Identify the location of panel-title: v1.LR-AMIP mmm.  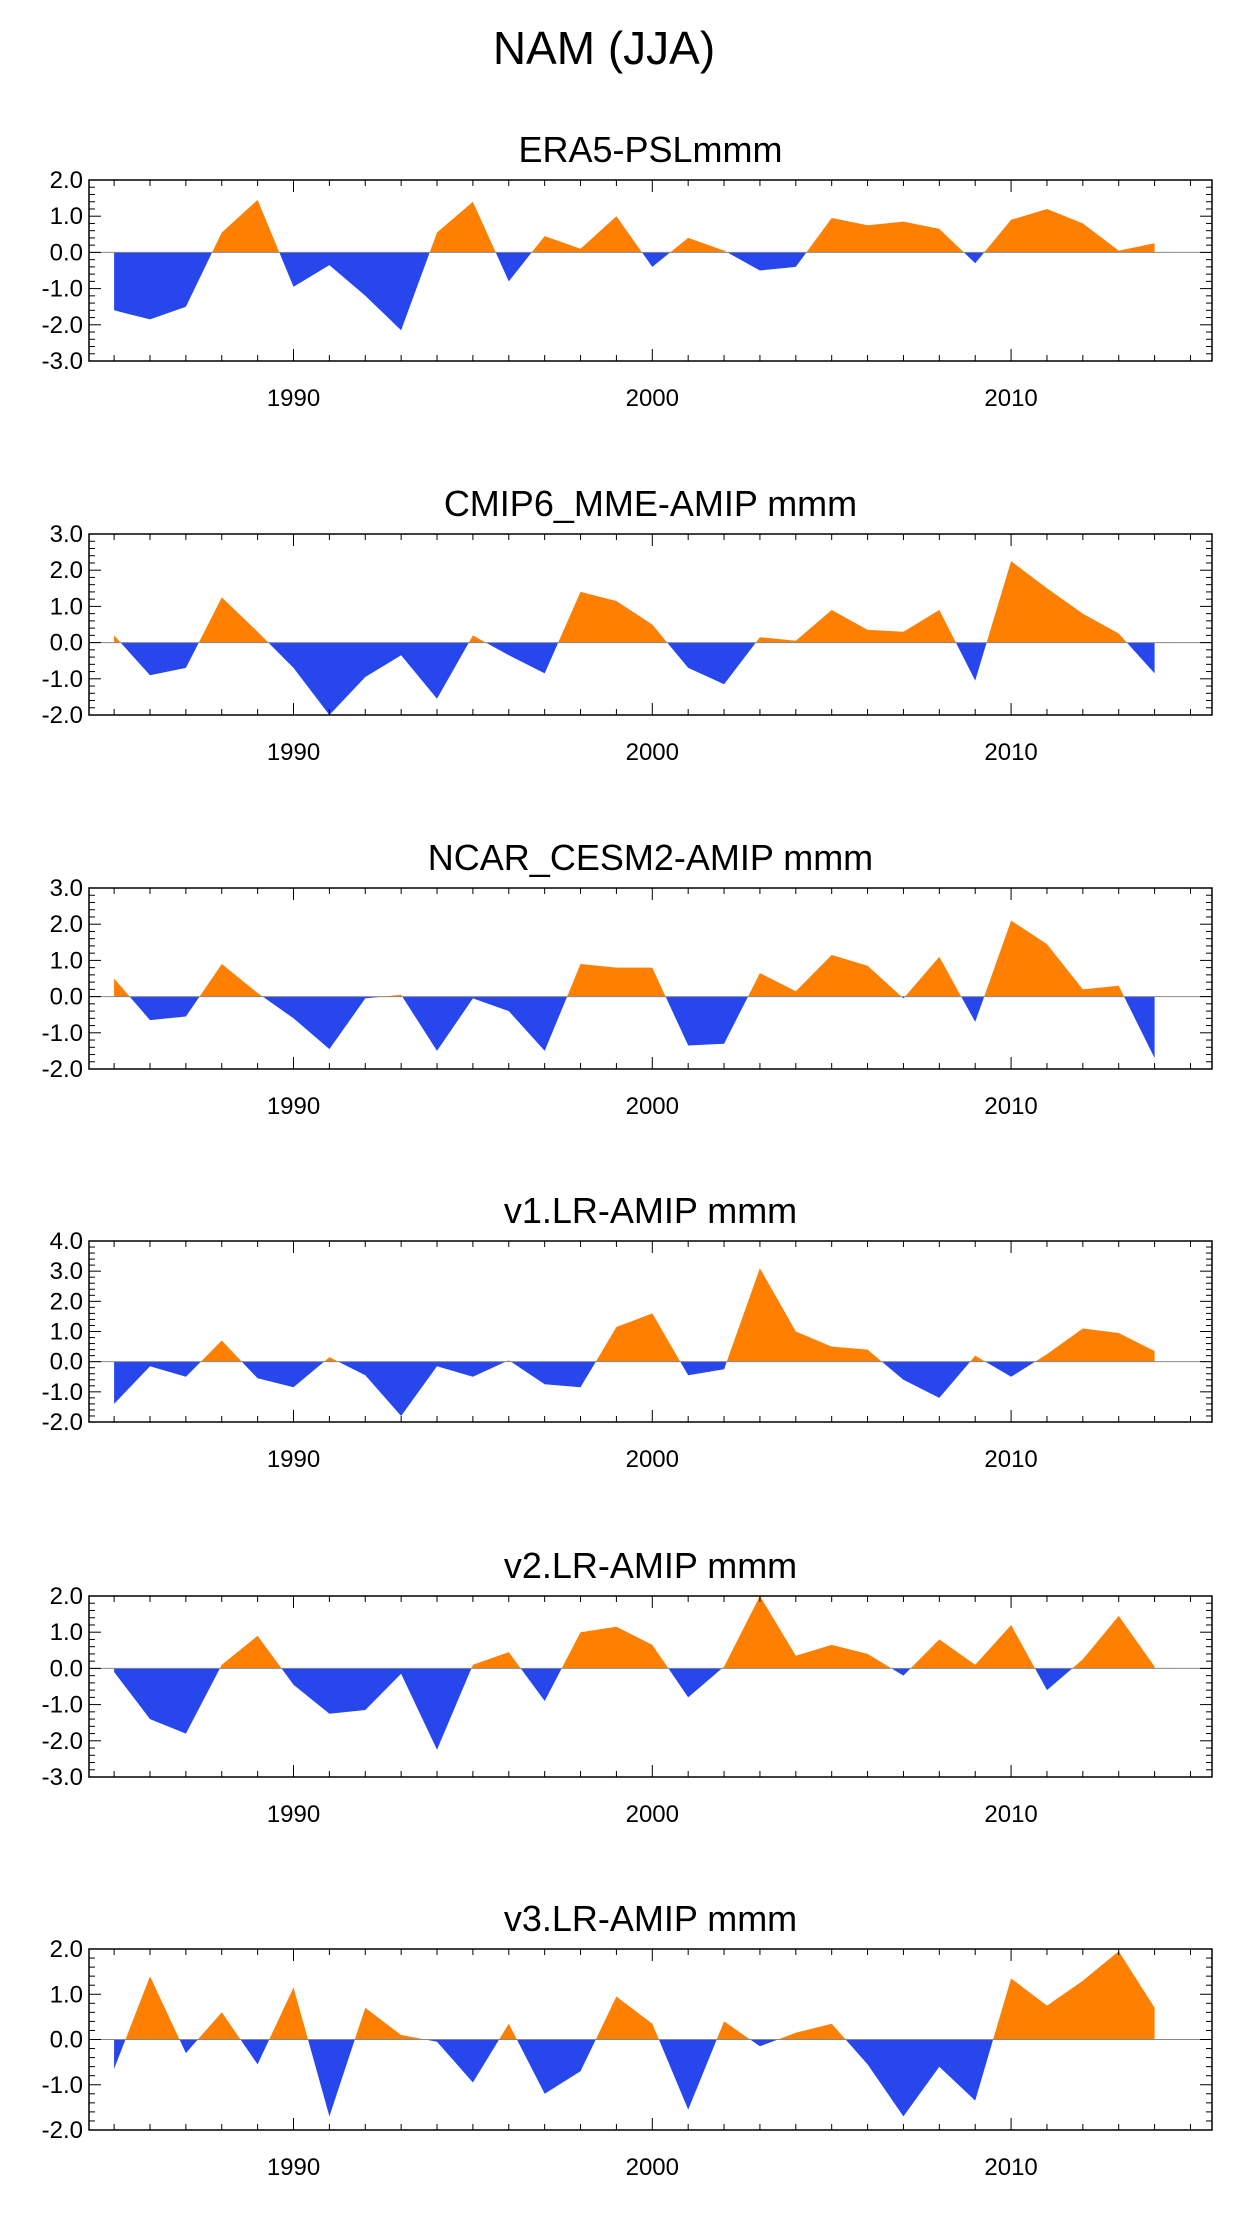
(650, 1210).